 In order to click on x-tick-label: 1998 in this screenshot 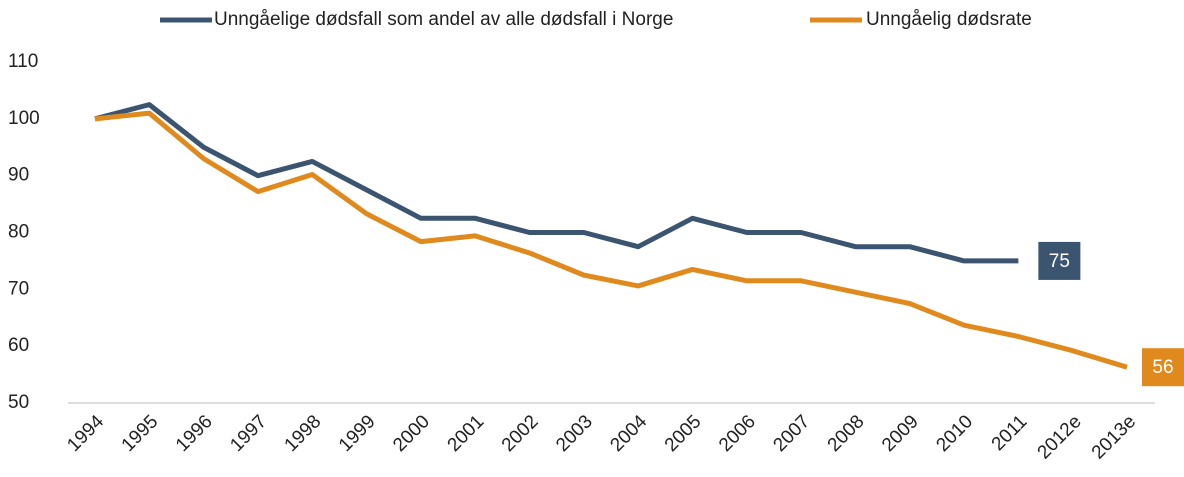, I will do `click(303, 433)`.